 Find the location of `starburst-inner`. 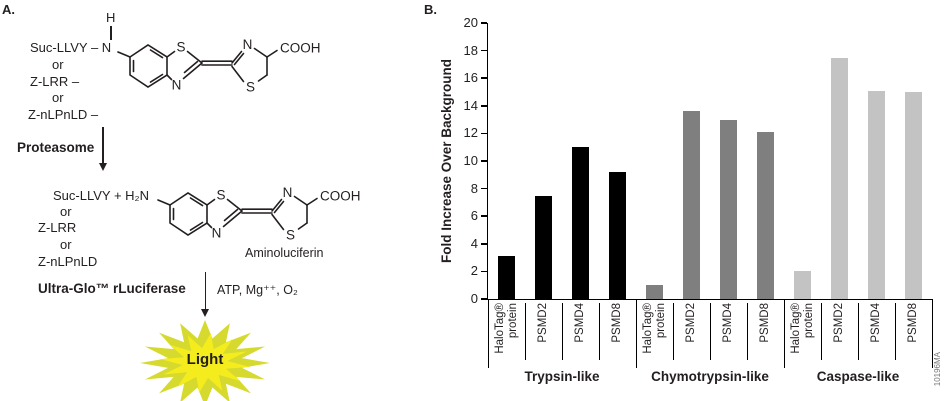

starburst-inner is located at coordinates (205, 363).